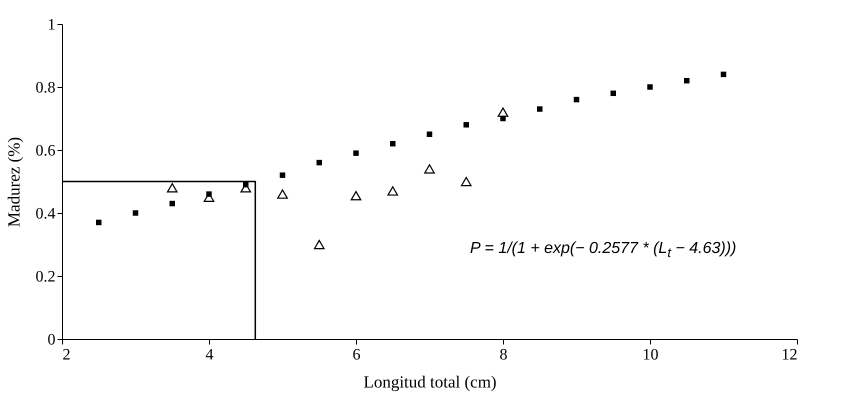 The width and height of the screenshot is (848, 409). I want to click on y-axis-title: Madurez (%), so click(14, 182).